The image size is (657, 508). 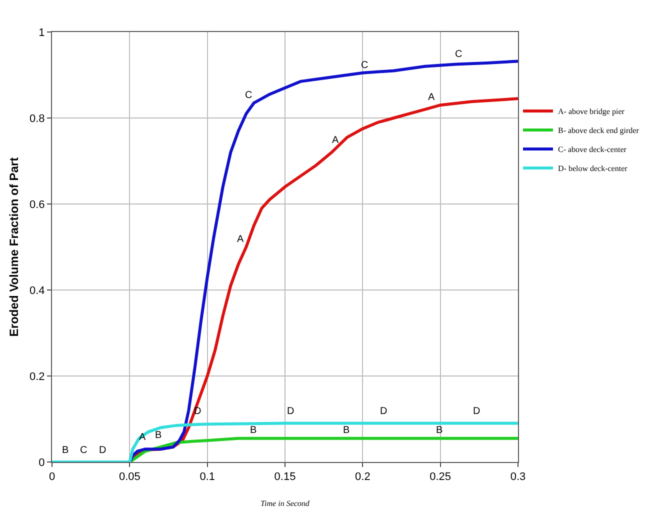 What do you see at coordinates (285, 477) in the screenshot?
I see `x-tick-label: 0.15` at bounding box center [285, 477].